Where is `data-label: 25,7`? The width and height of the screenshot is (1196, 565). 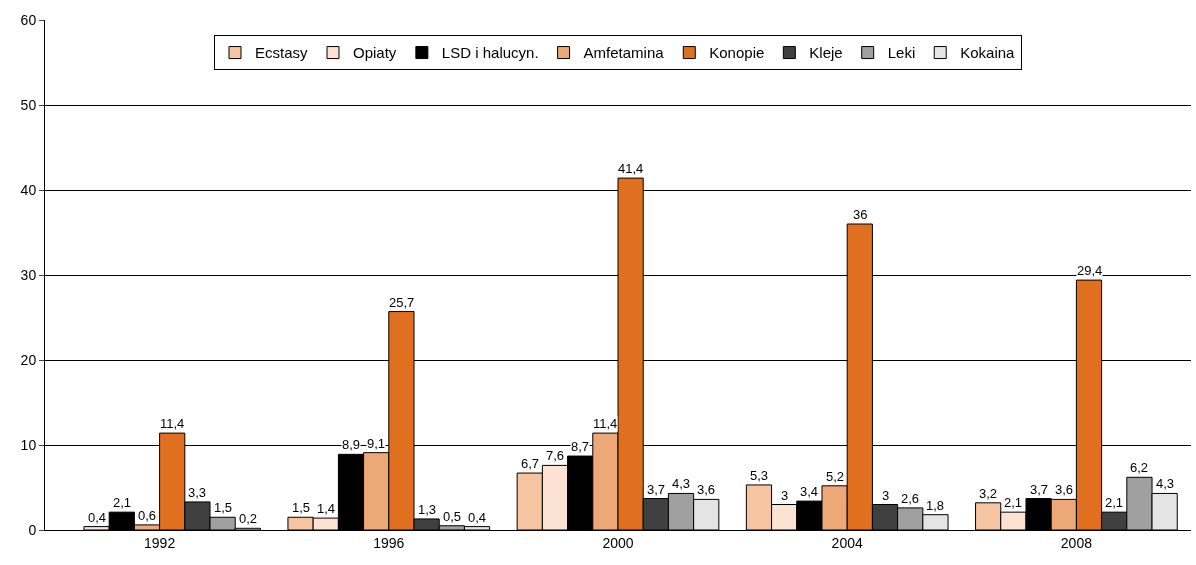
data-label: 25,7 is located at coordinates (402, 302).